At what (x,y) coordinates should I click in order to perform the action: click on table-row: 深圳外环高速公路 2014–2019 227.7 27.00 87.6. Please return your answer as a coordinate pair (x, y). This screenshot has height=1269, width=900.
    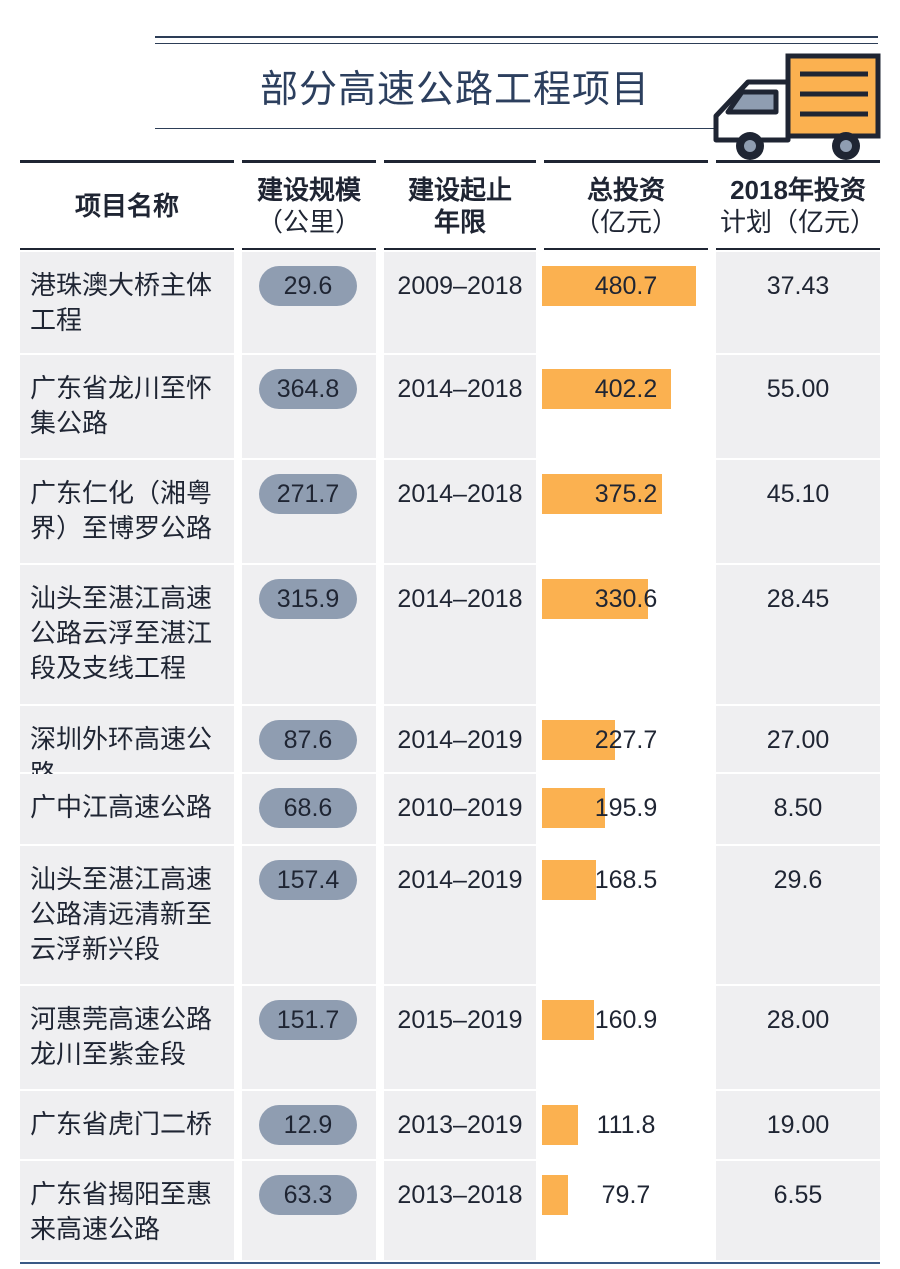
    Looking at the image, I should click on (450, 747).